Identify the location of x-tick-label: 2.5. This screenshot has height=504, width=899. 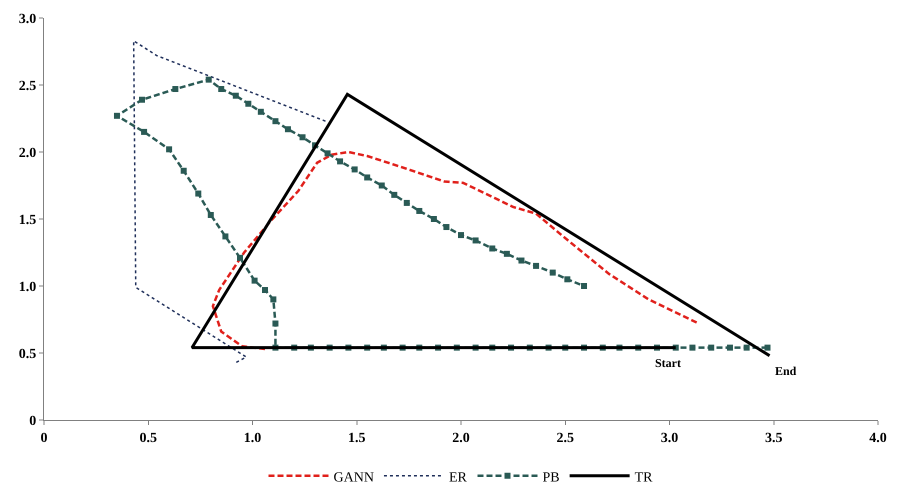
(565, 438).